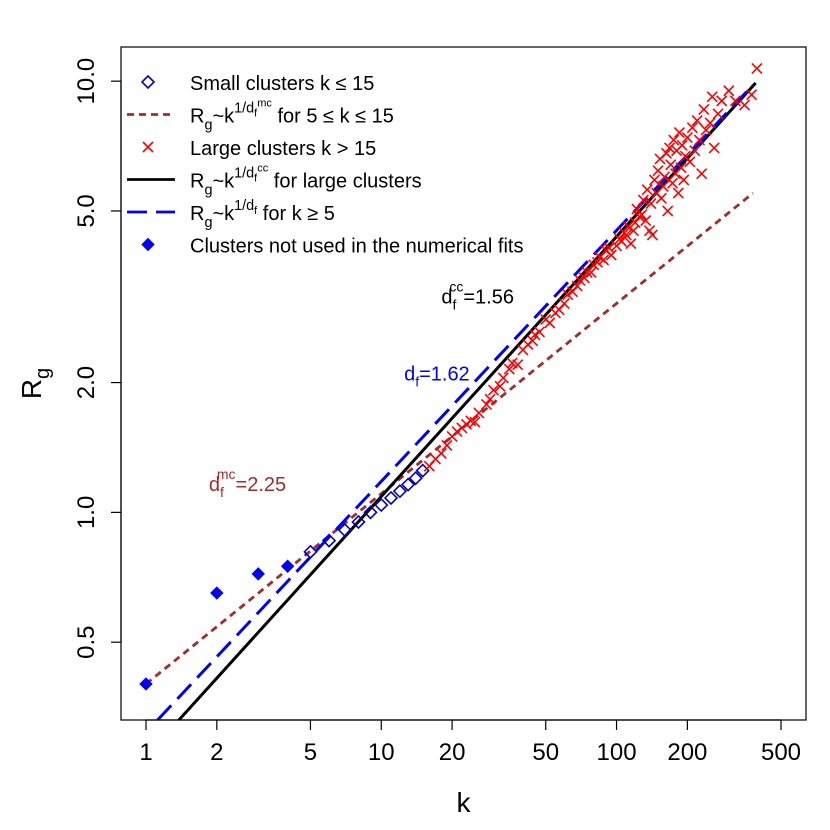  Describe the element at coordinates (470, 742) in the screenshot. I see `x-axis: 1 2 5 10 20 50 100 200 500` at that location.